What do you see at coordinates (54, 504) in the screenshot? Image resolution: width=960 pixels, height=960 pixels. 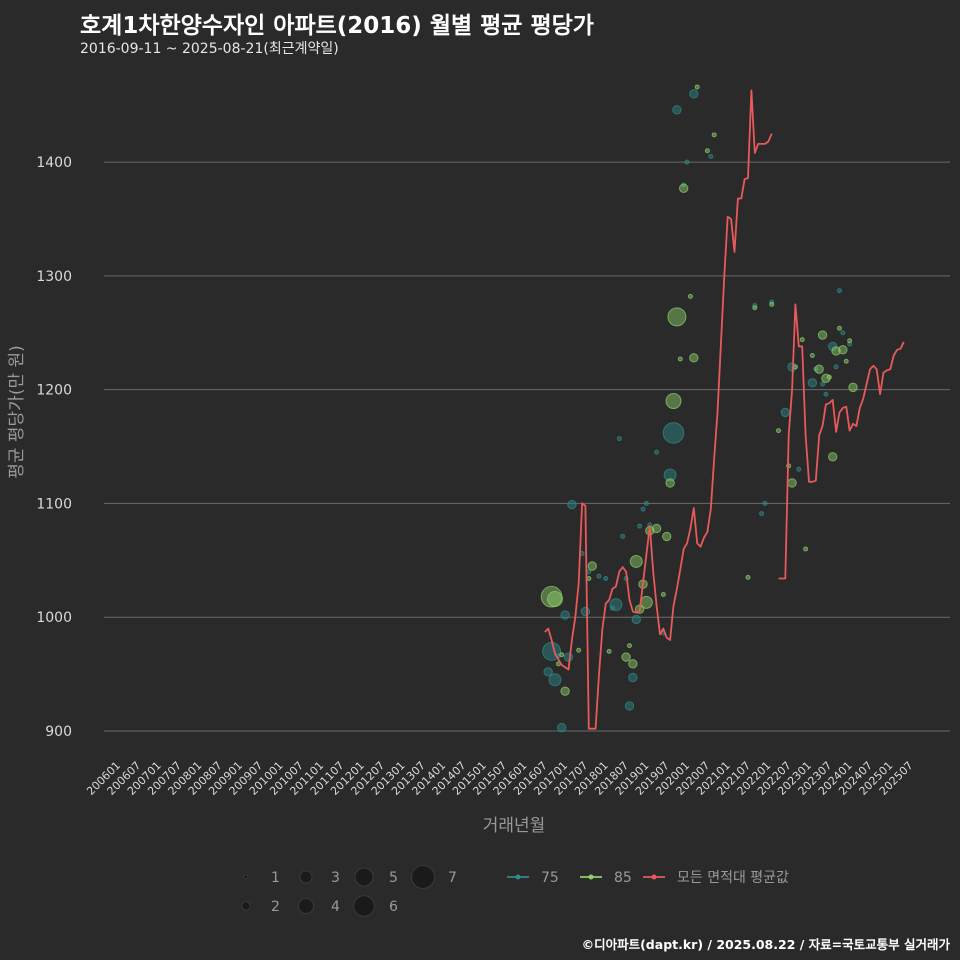 I see `y-tick-label: 1100` at bounding box center [54, 504].